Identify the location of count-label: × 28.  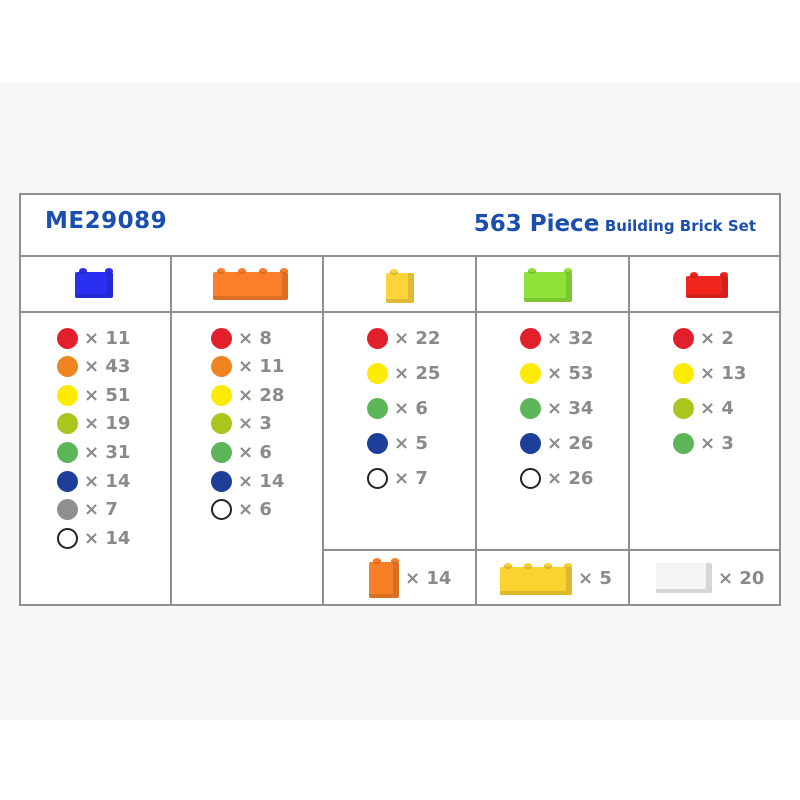
(261, 395).